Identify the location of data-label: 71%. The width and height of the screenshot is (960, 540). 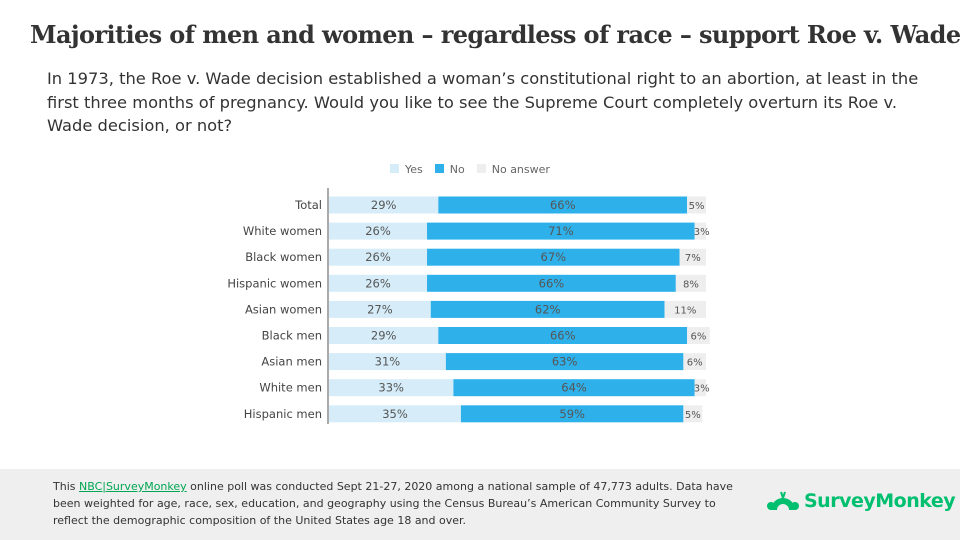
(561, 231).